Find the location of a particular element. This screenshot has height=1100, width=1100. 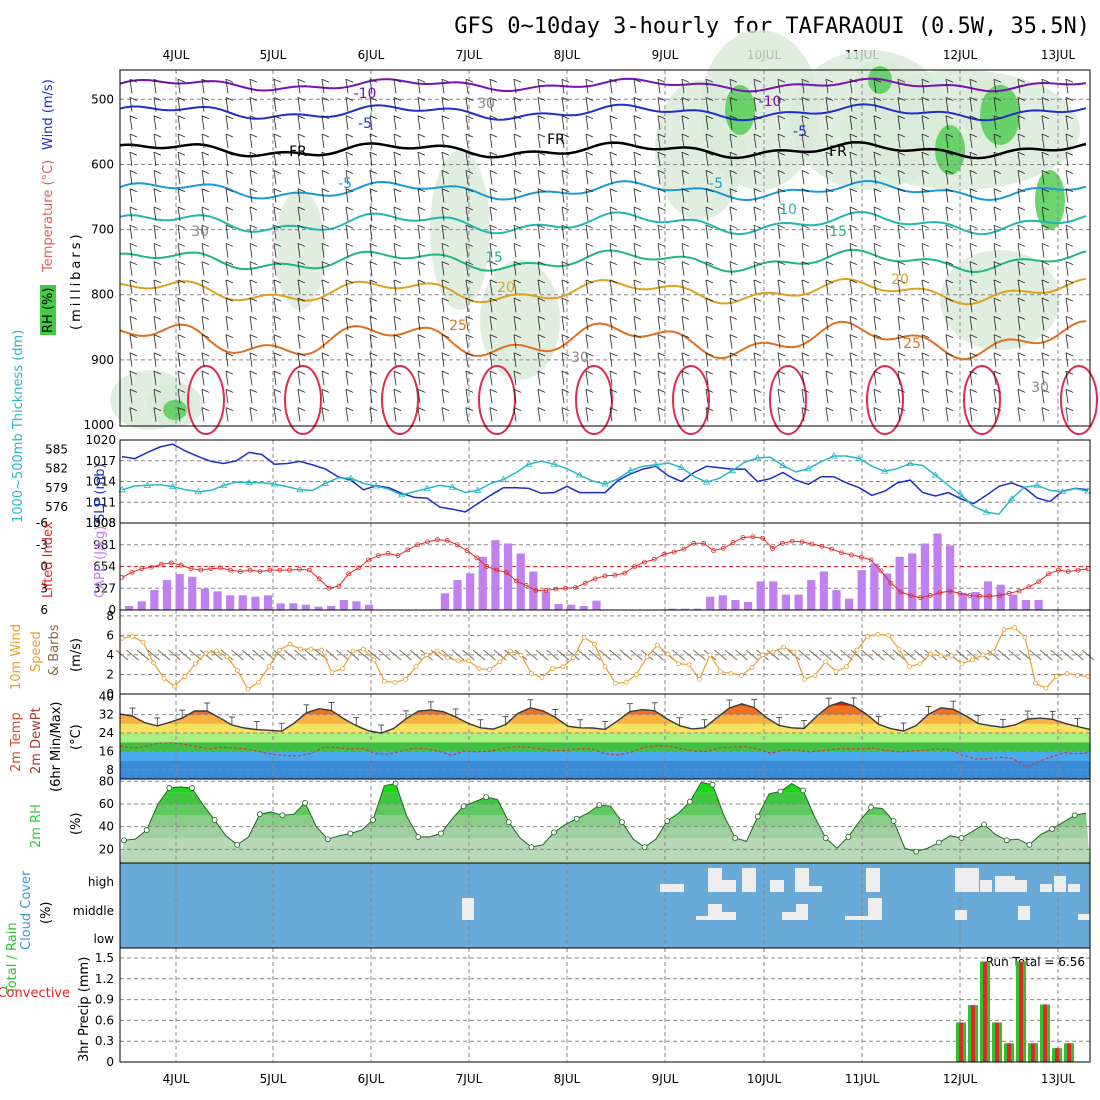

day-label-top: 7JUL is located at coordinates (469, 55).